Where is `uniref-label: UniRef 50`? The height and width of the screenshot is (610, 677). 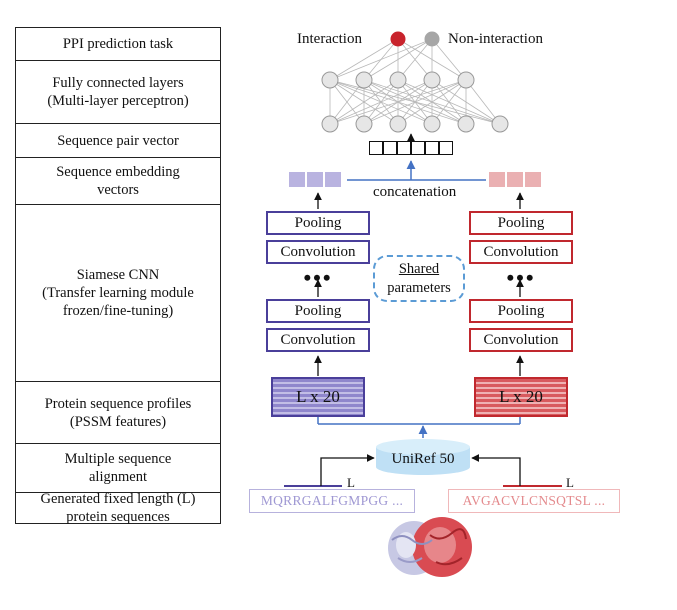
uniref-label: UniRef 50 is located at coordinates (423, 459).